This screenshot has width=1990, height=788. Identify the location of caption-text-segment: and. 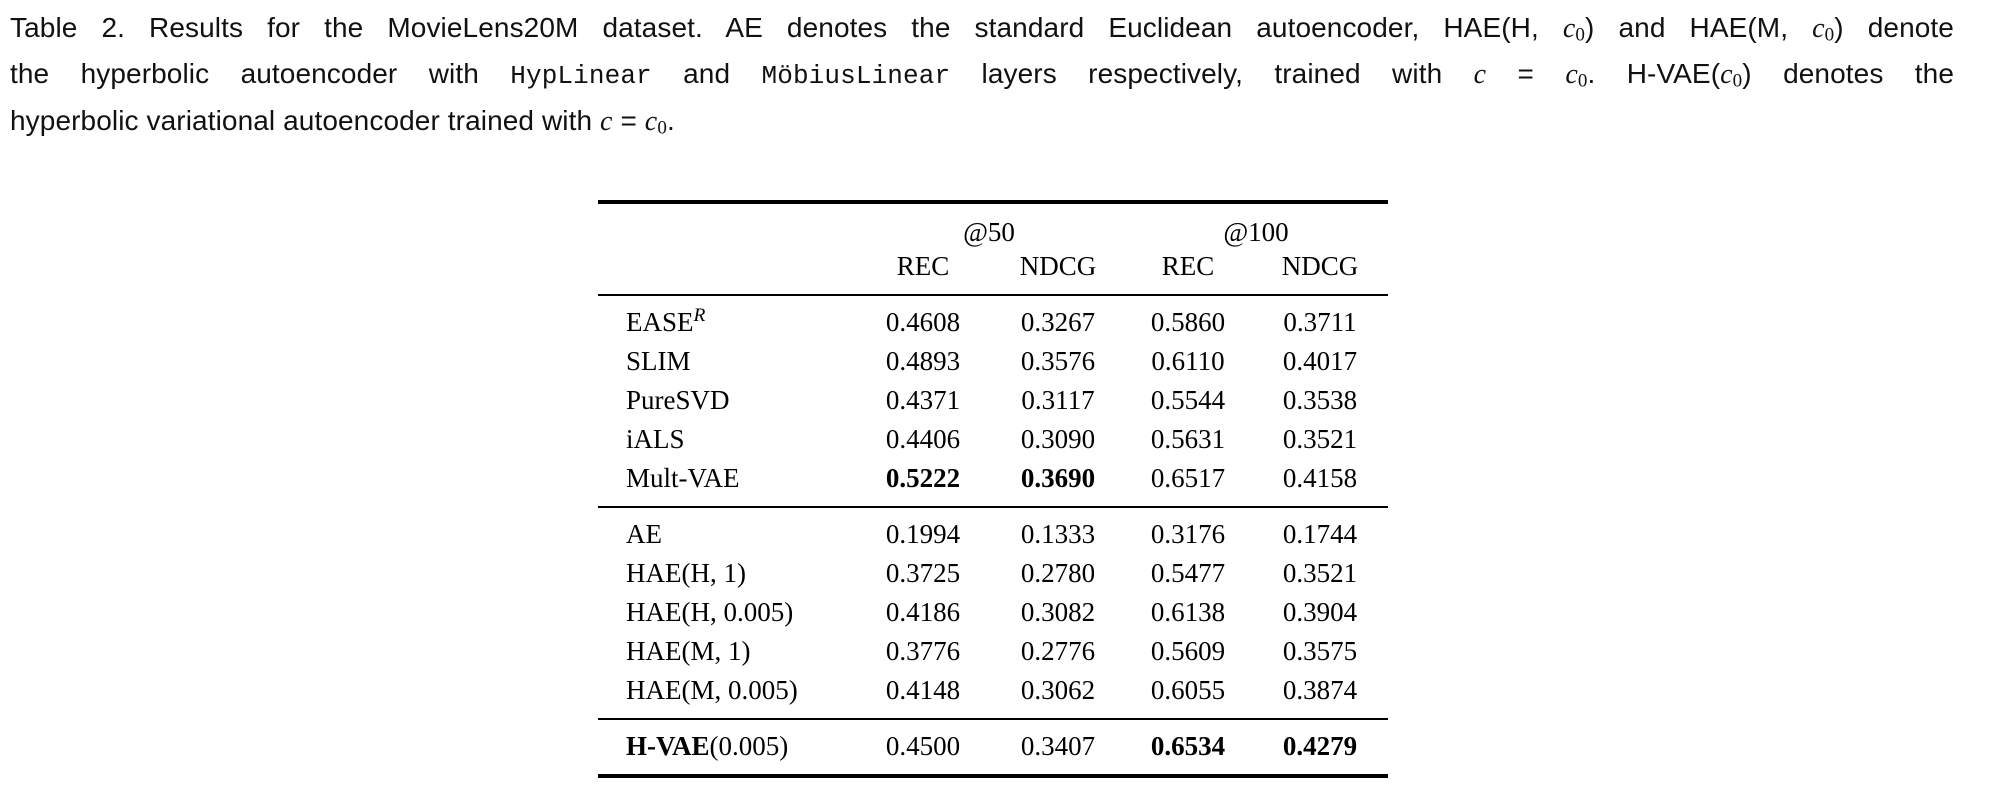
(706, 74).